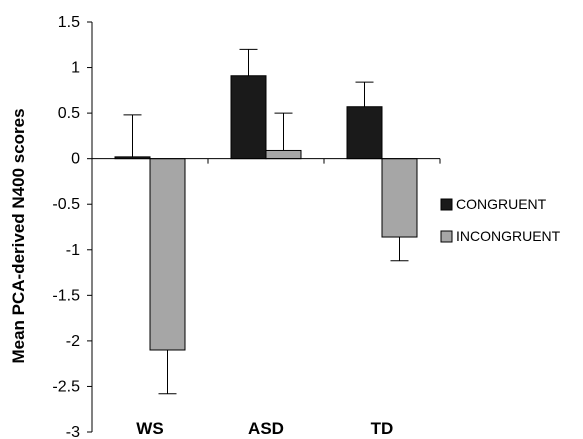 The image size is (583, 439). Describe the element at coordinates (66, 295) in the screenshot. I see `y-tick-label: -1.5` at that location.